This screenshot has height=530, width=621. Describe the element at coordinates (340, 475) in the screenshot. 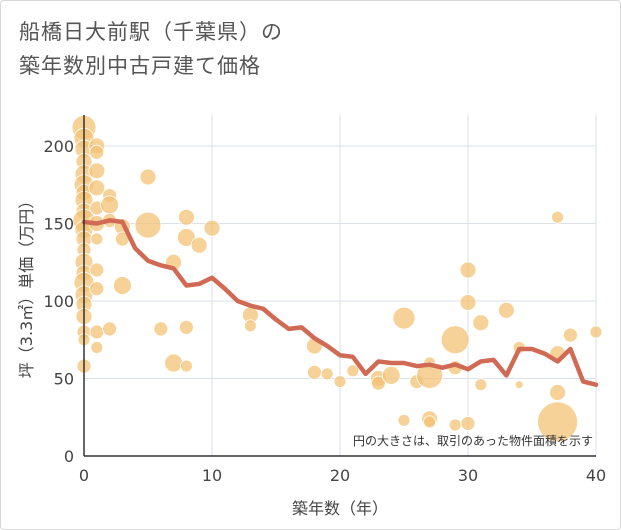

I see `x-tick-label: 20` at that location.